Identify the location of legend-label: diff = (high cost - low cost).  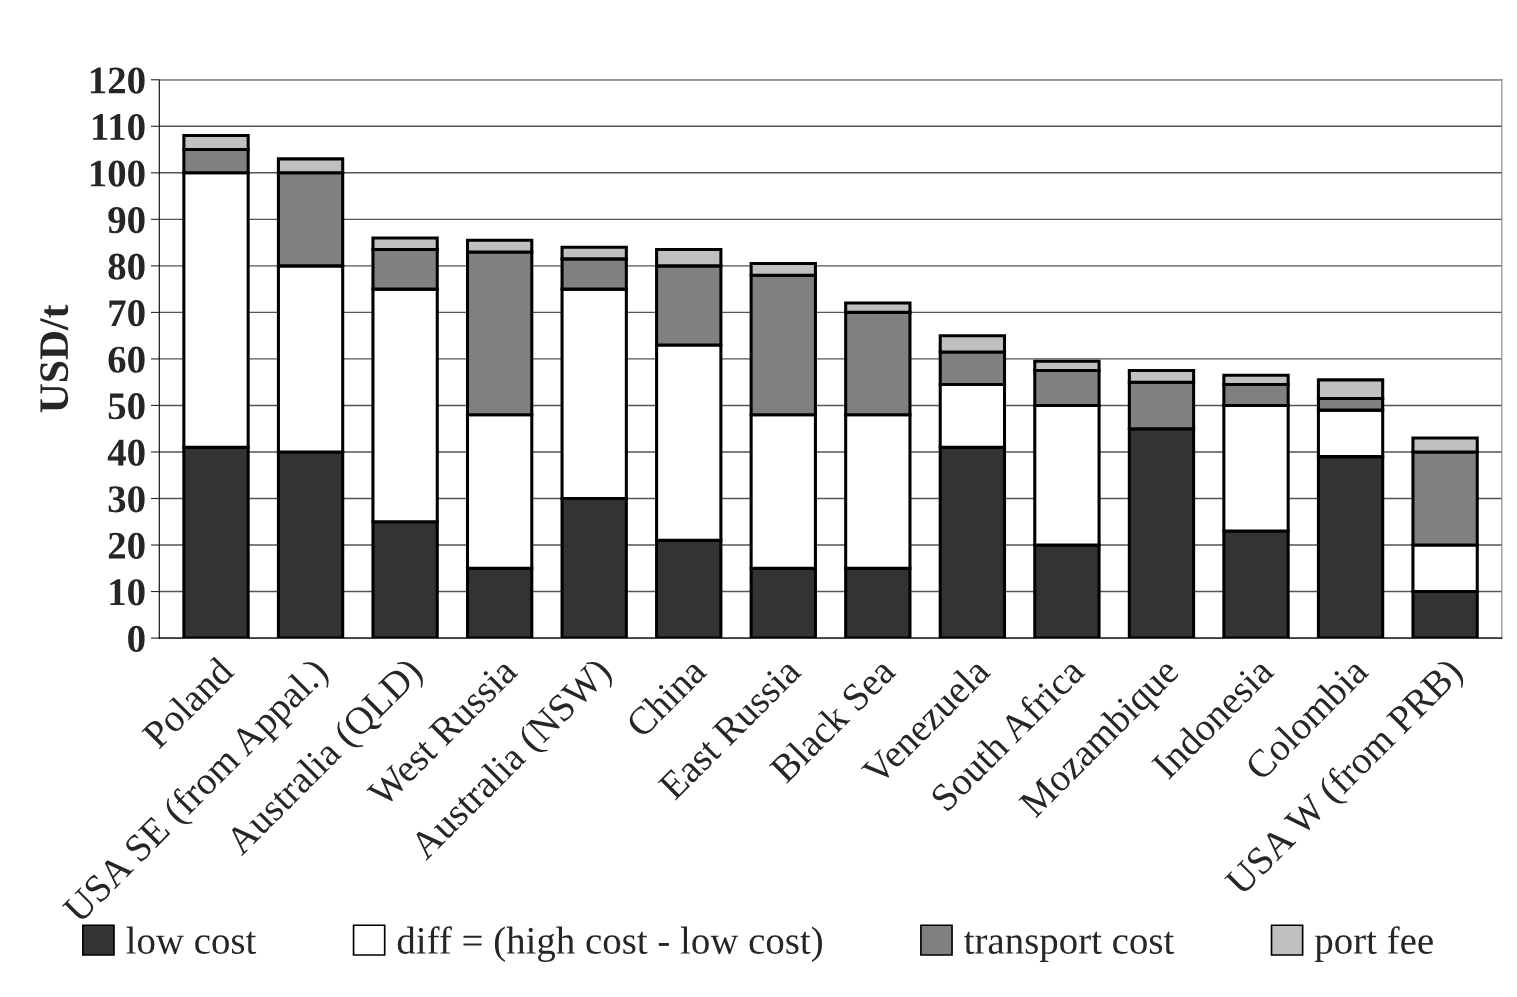
(609, 944).